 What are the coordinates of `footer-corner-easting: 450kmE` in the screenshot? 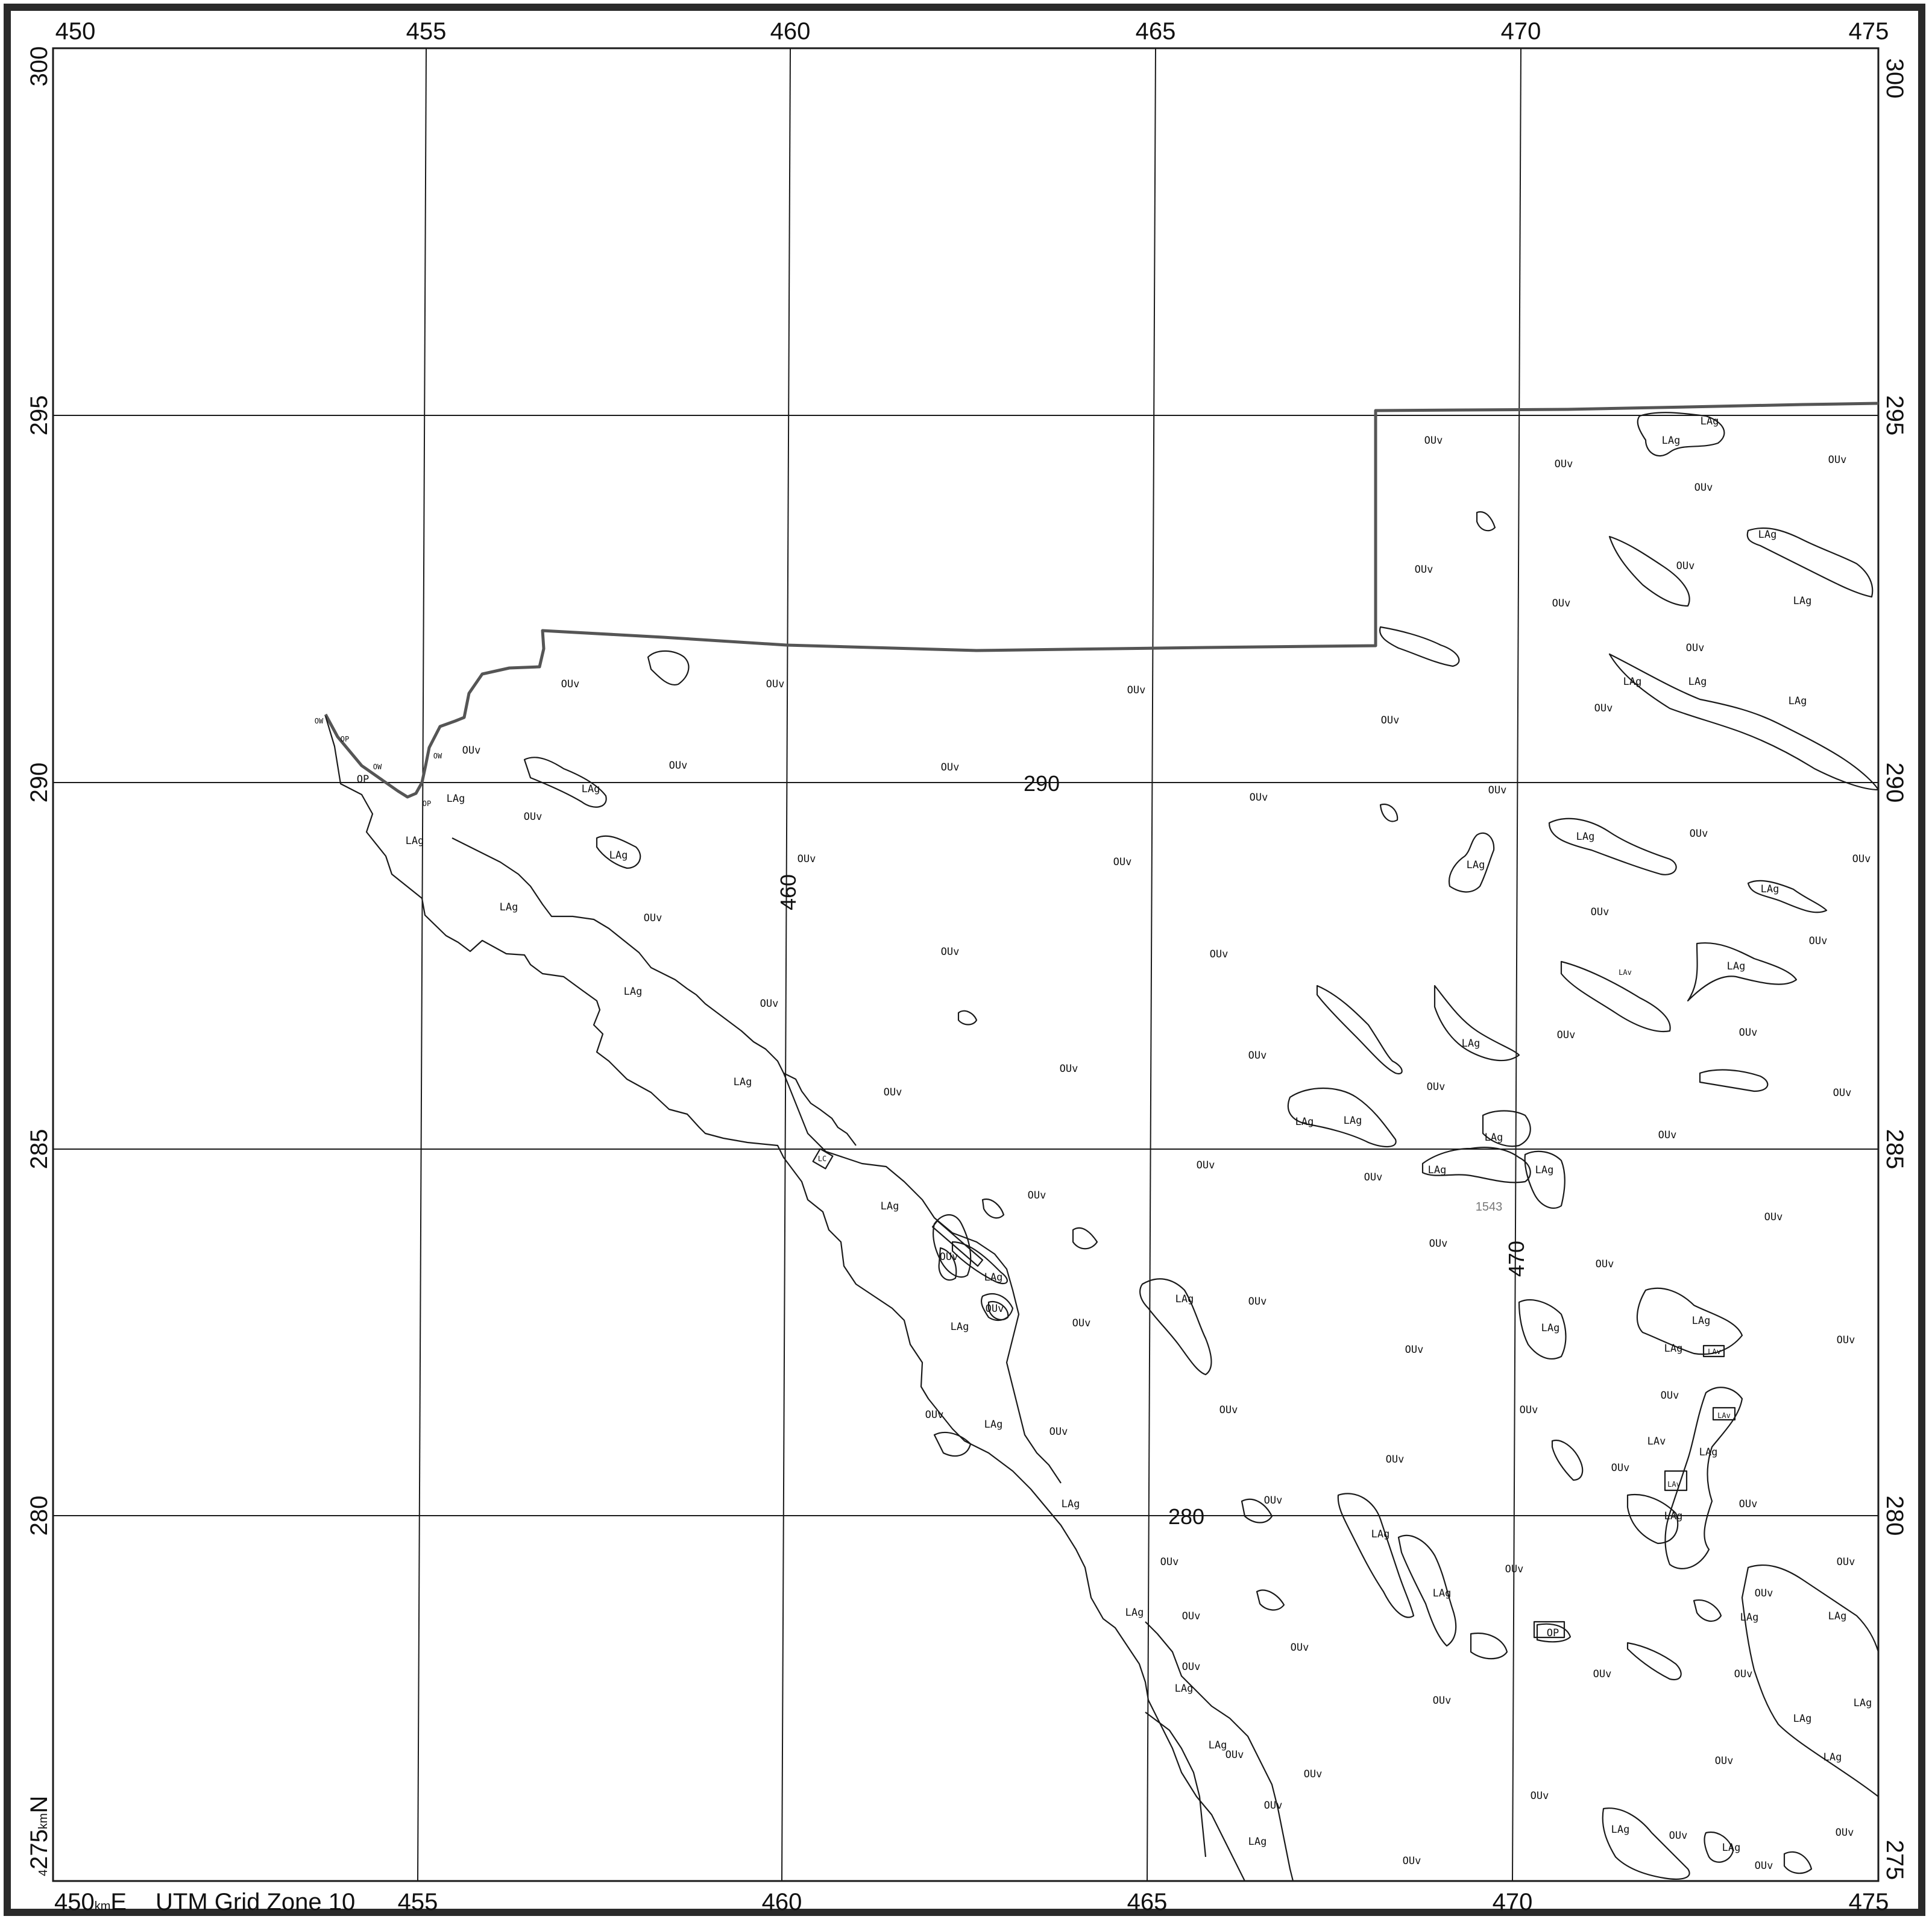 It's located at (90, 1902).